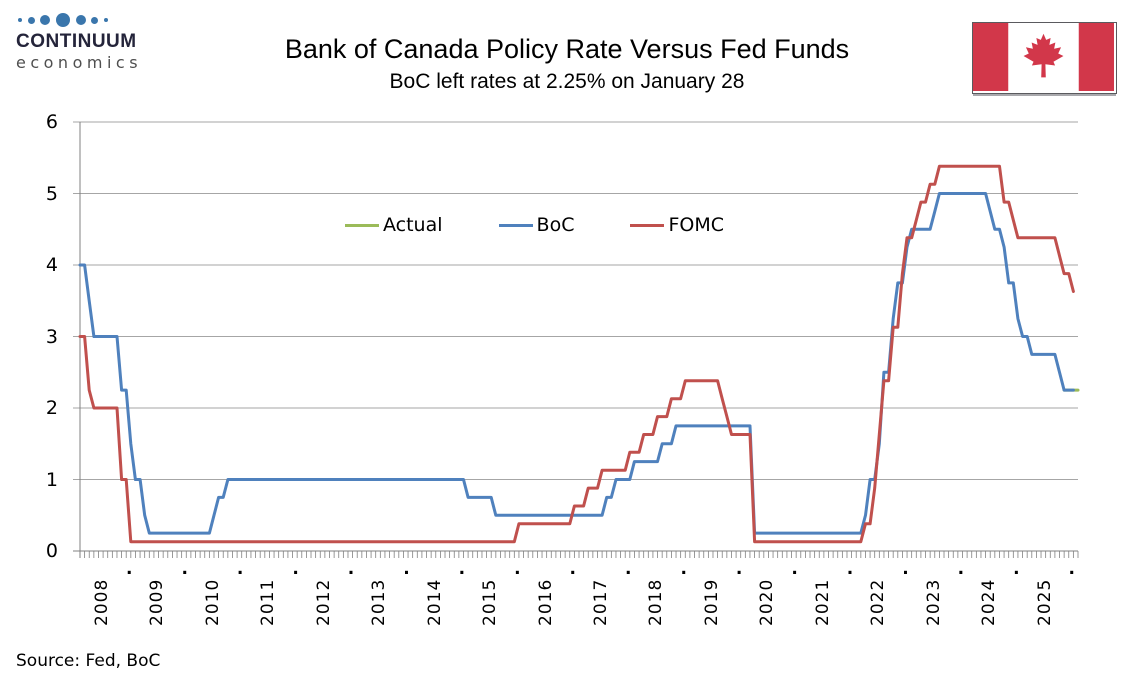 The image size is (1134, 680). What do you see at coordinates (696, 225) in the screenshot?
I see `legend-label: FOMC` at bounding box center [696, 225].